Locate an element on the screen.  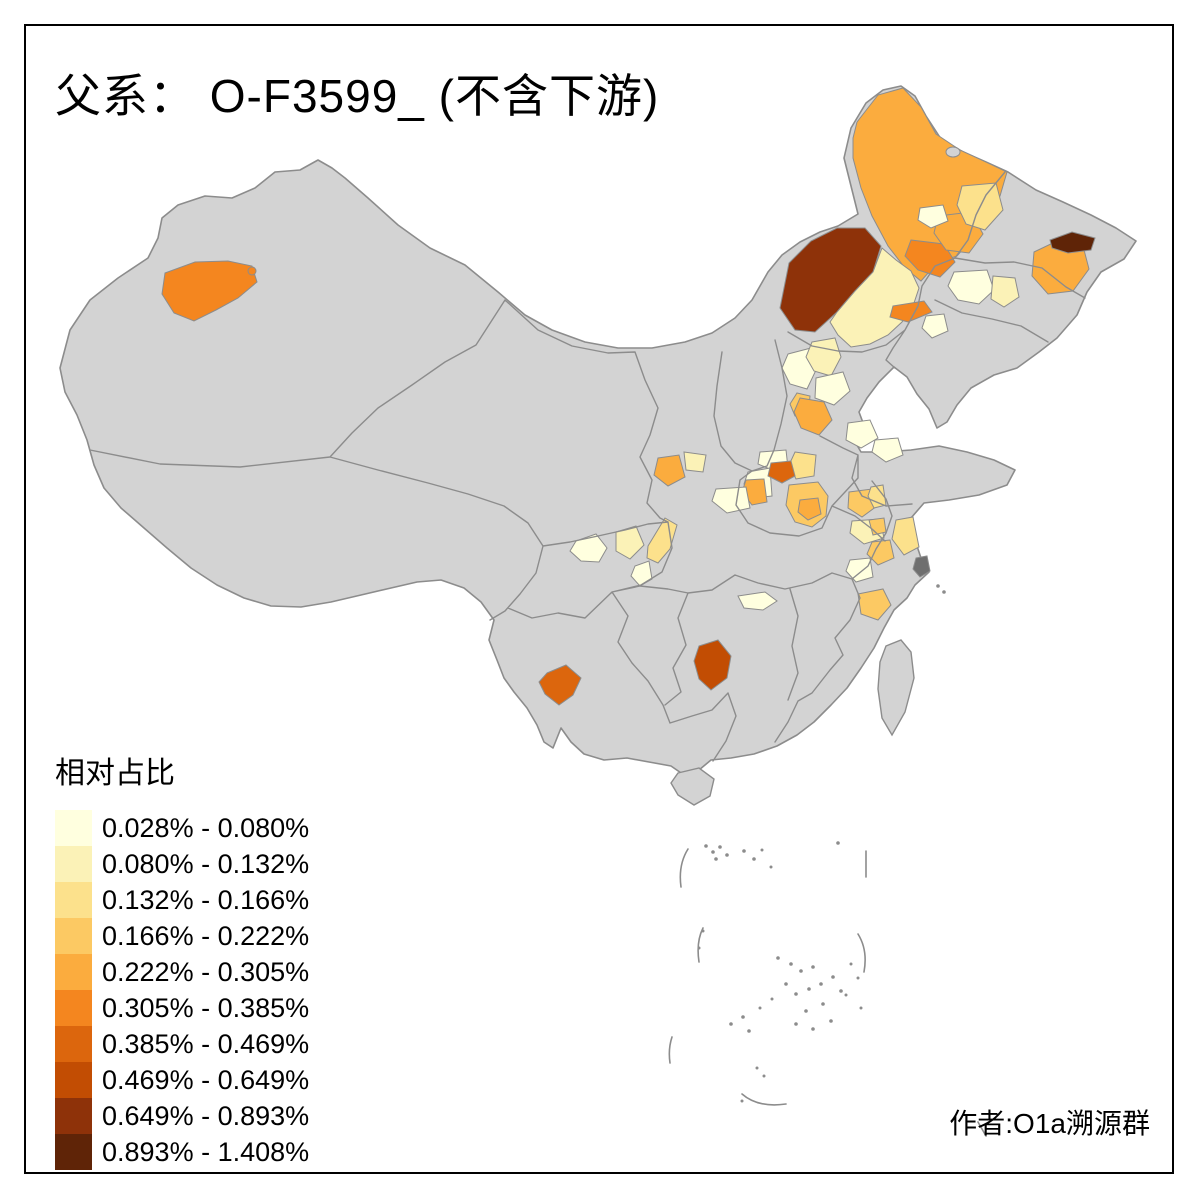
legend-item: 0.080% - 0.132% is located at coordinates (182, 864).